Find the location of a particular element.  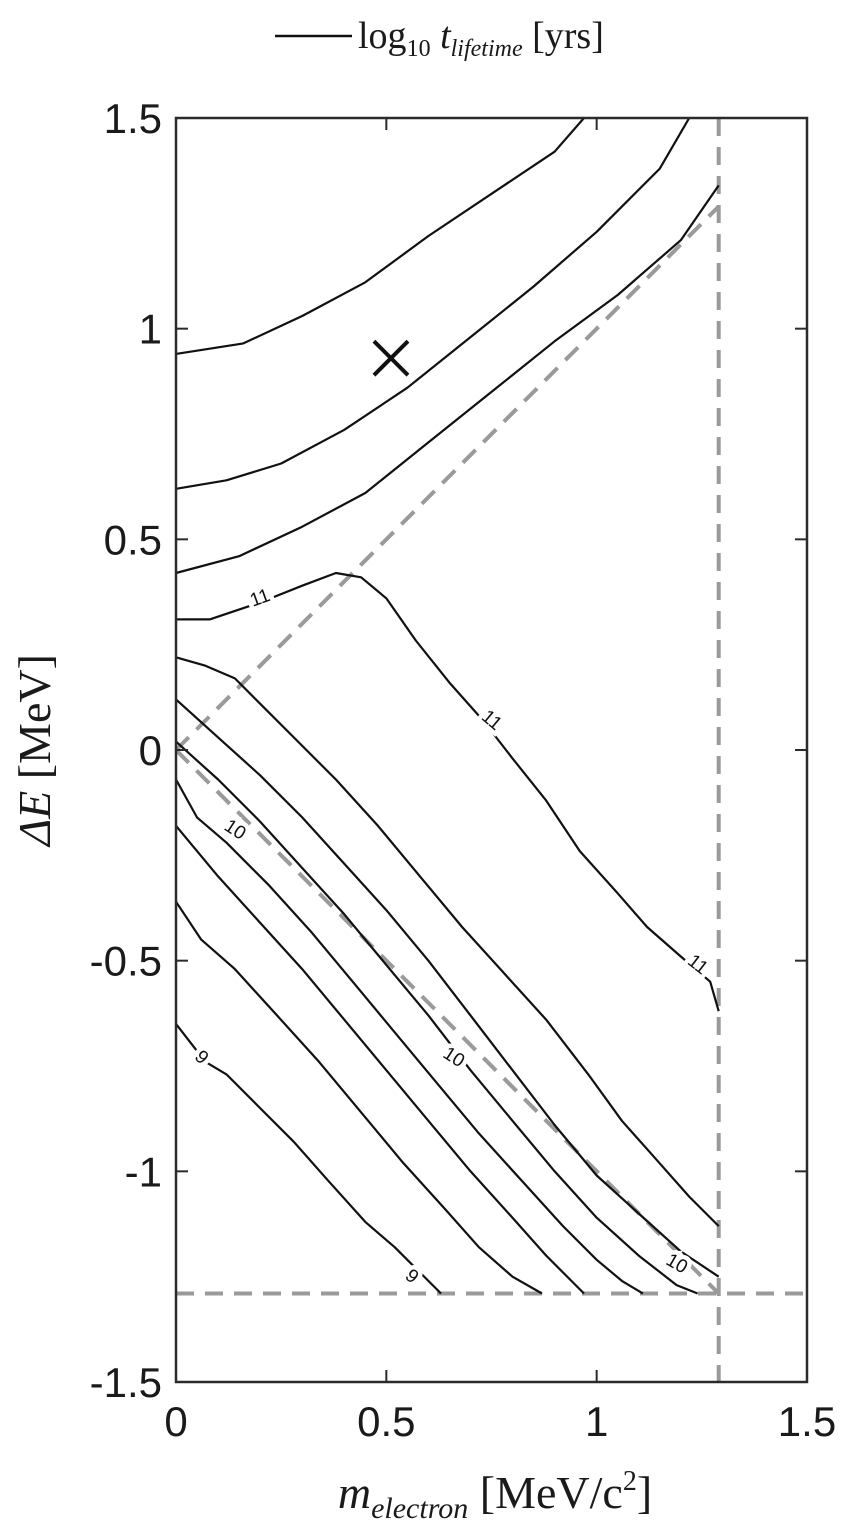

y-tick-label: 1.5 is located at coordinates (133, 118).